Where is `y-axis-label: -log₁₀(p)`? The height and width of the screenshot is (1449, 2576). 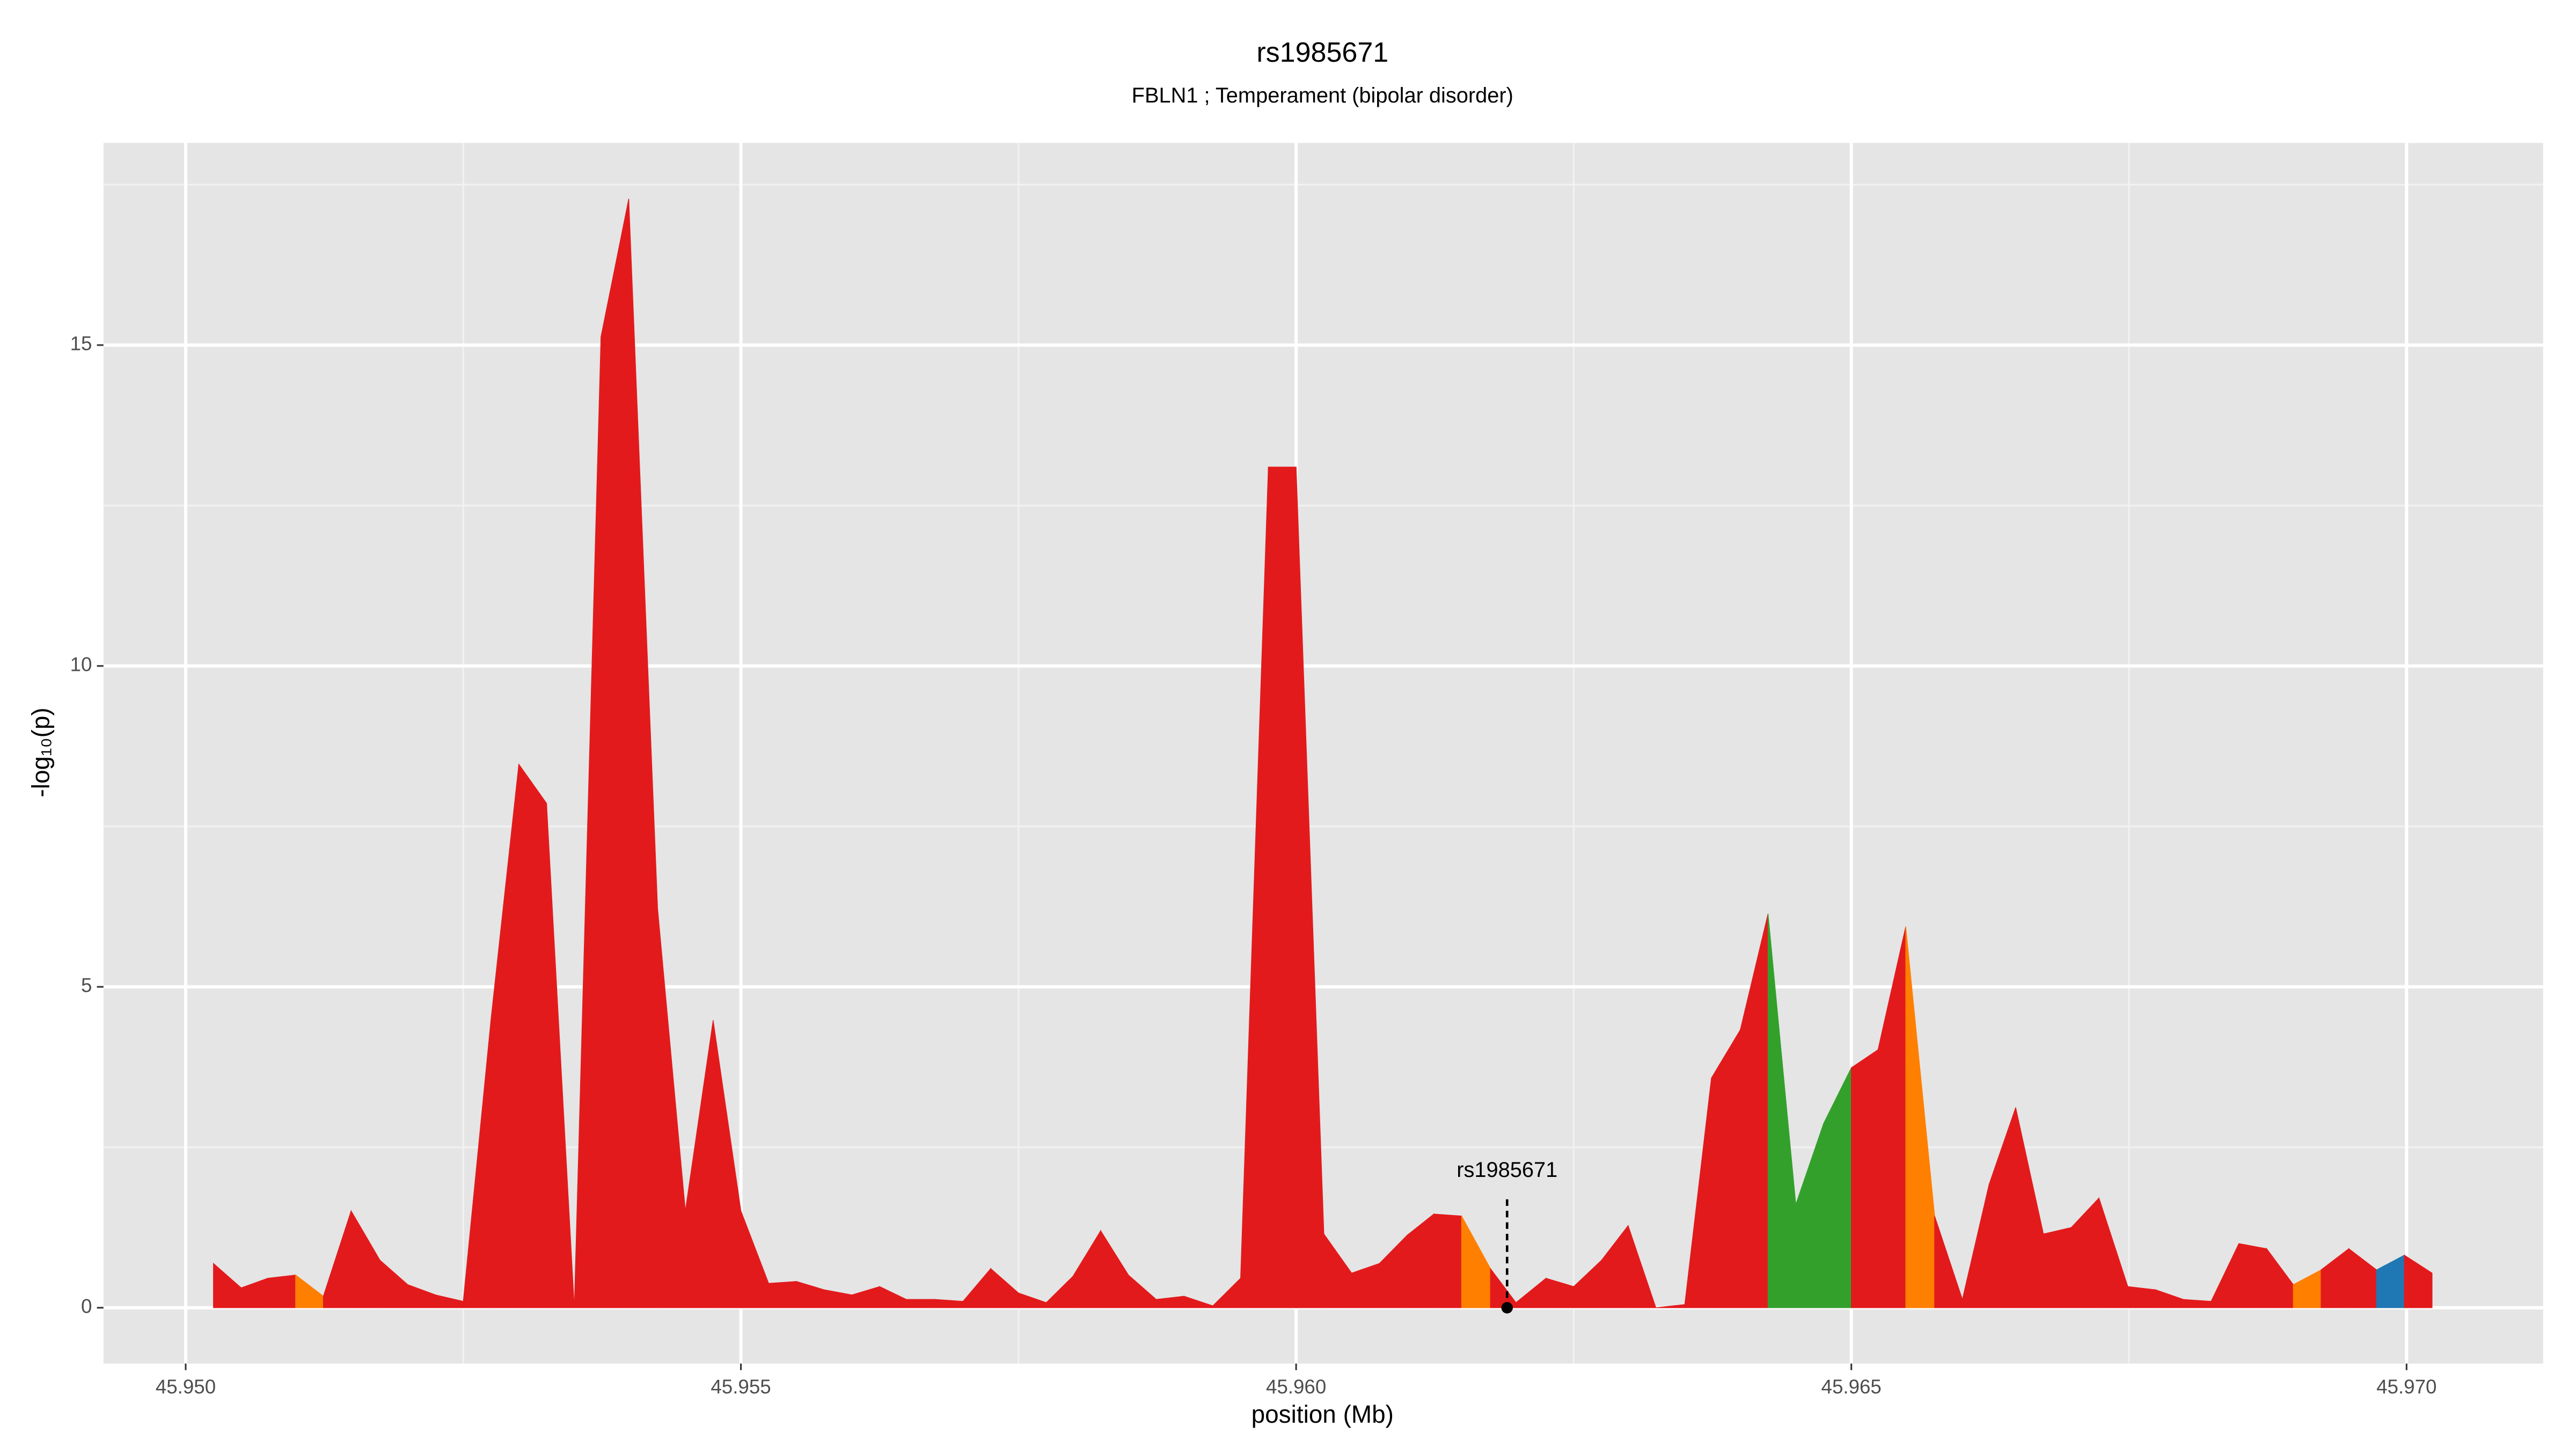 y-axis-label: -log₁₀(p) is located at coordinates (41, 752).